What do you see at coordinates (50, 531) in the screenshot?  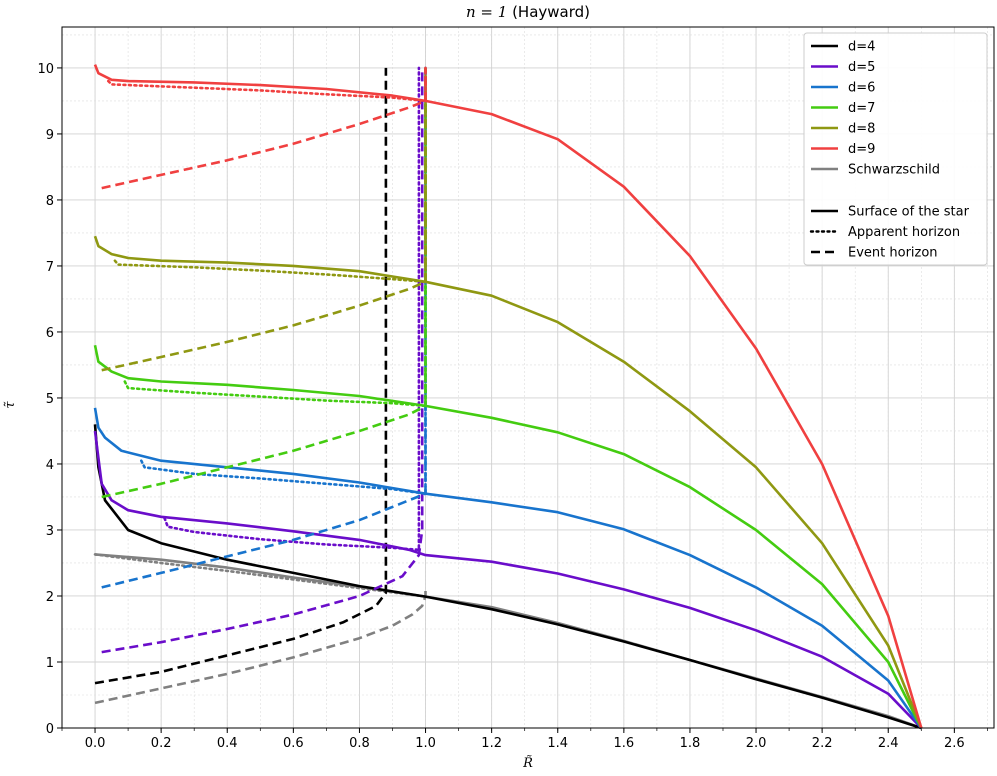 I see `y-tick-label: 3` at bounding box center [50, 531].